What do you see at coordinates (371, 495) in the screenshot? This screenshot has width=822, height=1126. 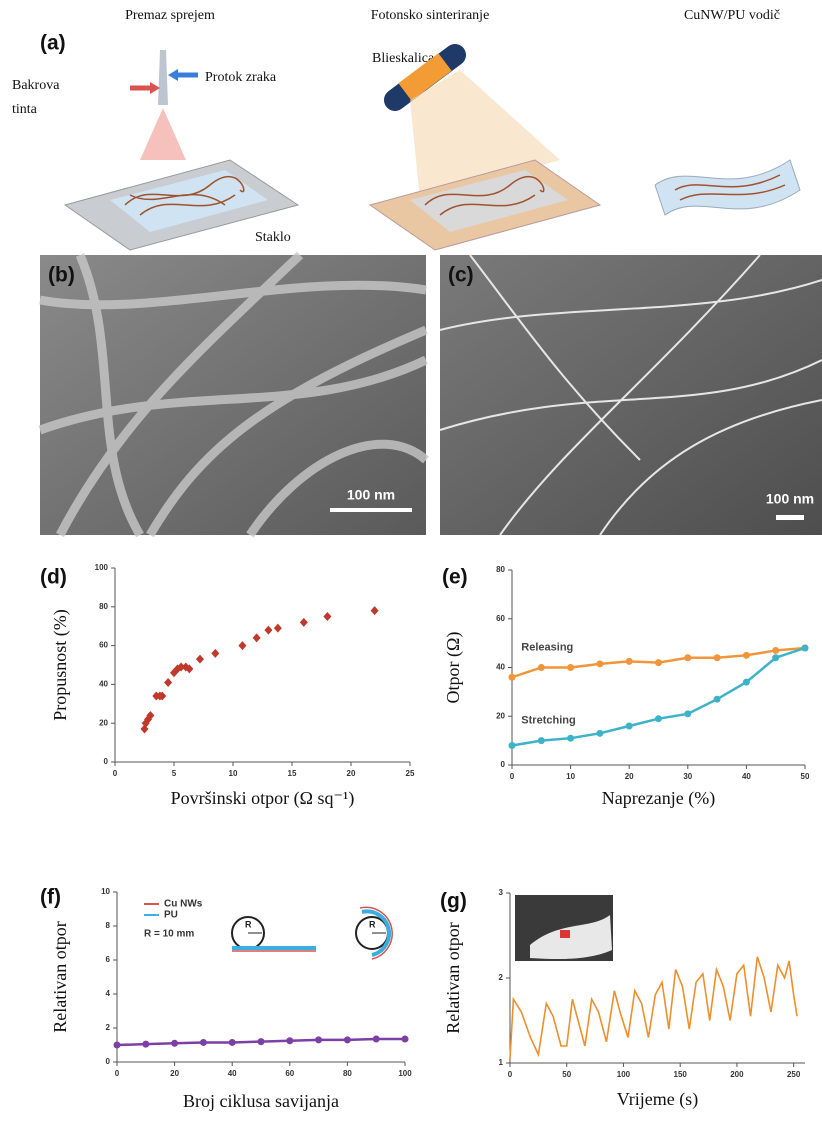 I see `scale-label: 100 nm` at bounding box center [371, 495].